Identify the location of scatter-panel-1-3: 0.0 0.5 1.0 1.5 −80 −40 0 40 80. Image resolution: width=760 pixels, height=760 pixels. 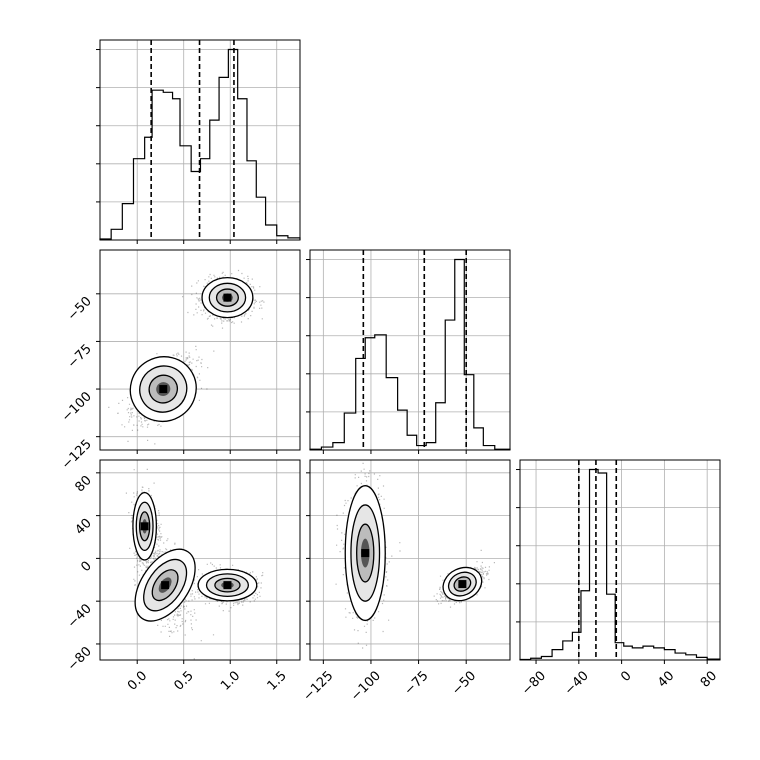
(183, 576).